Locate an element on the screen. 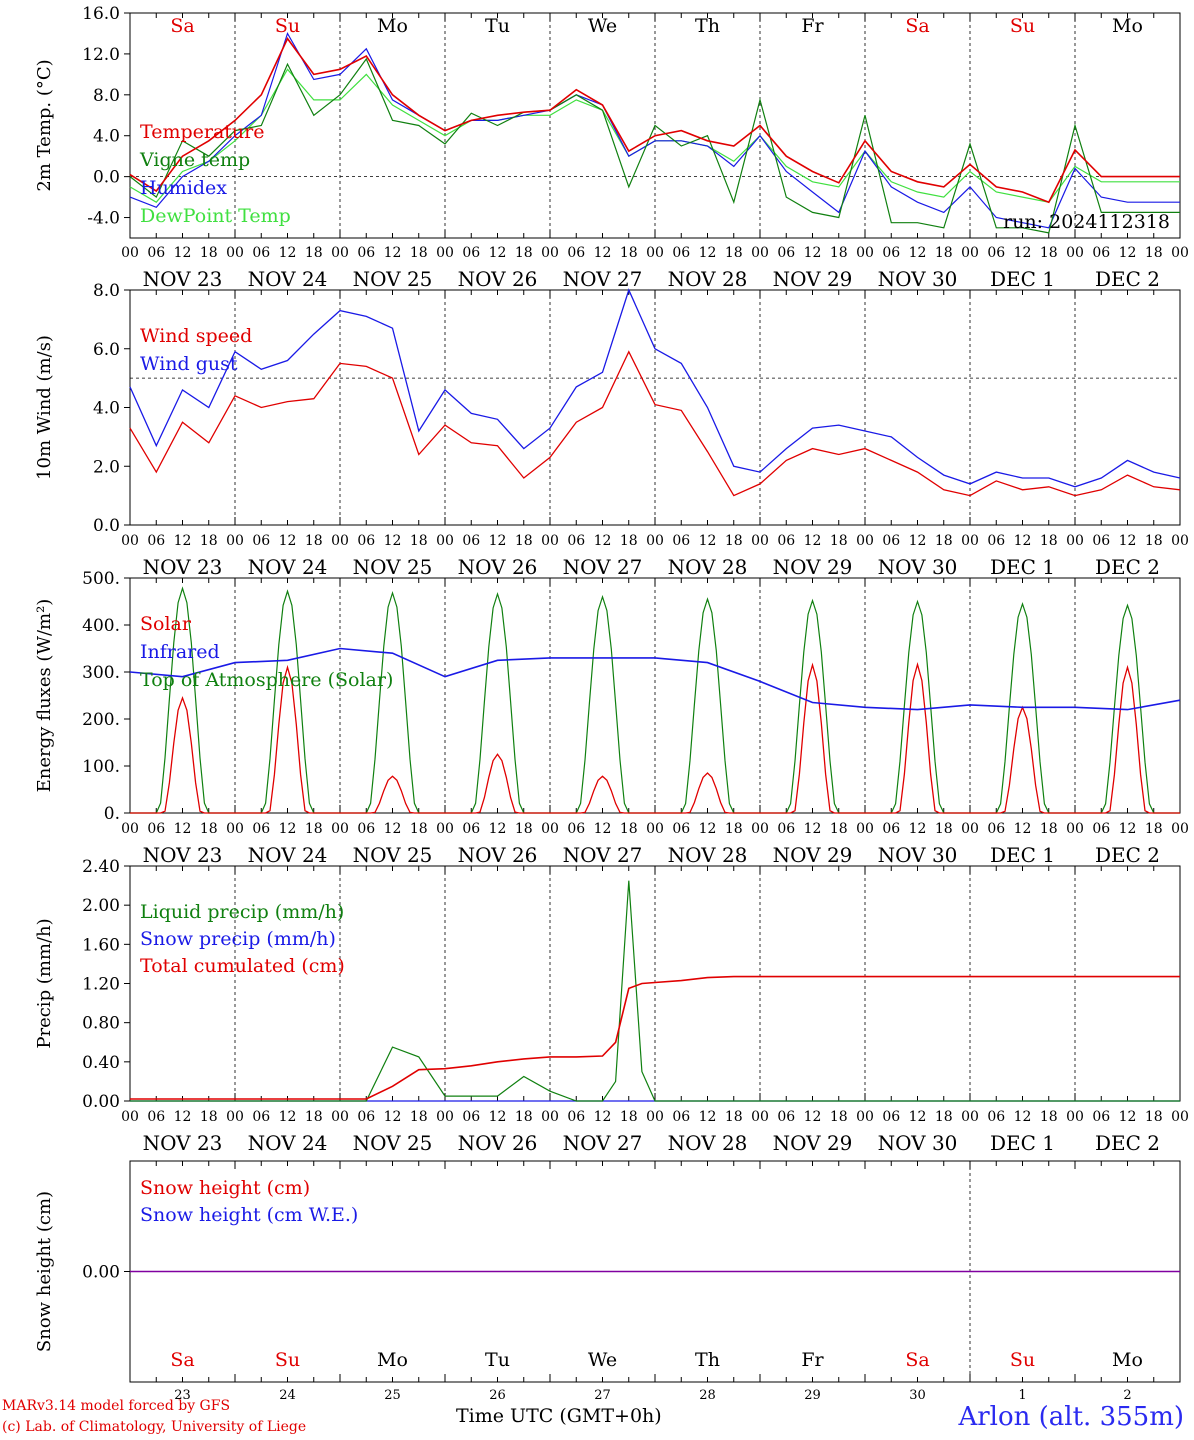 The height and width of the screenshot is (1440, 1194). y-tick-label: -4.0 is located at coordinates (103, 219).